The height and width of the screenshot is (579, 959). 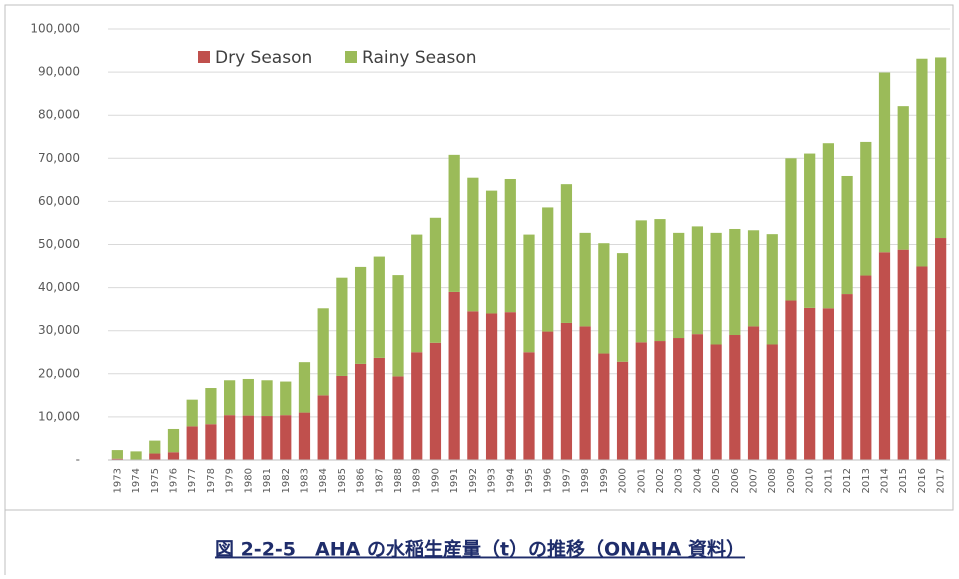 What do you see at coordinates (192, 480) in the screenshot?
I see `x-tick-label: 1977` at bounding box center [192, 480].